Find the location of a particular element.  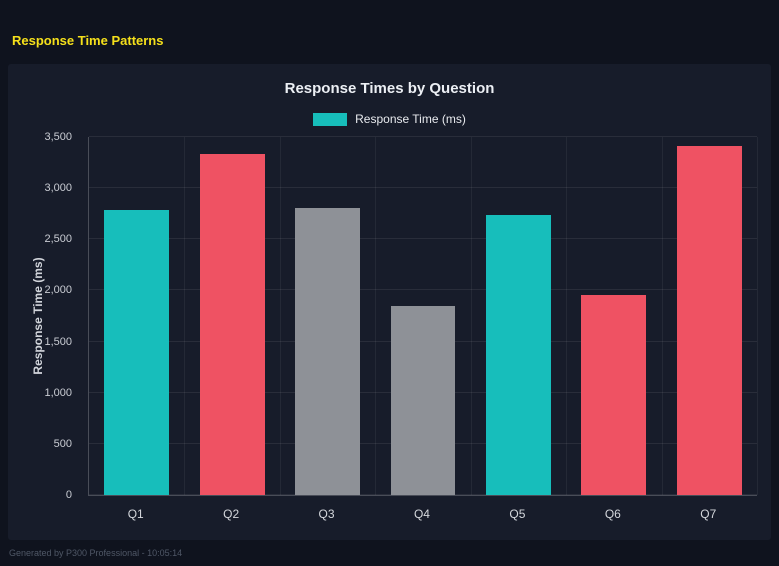

y-tick-label: 3,500 is located at coordinates (58, 137).